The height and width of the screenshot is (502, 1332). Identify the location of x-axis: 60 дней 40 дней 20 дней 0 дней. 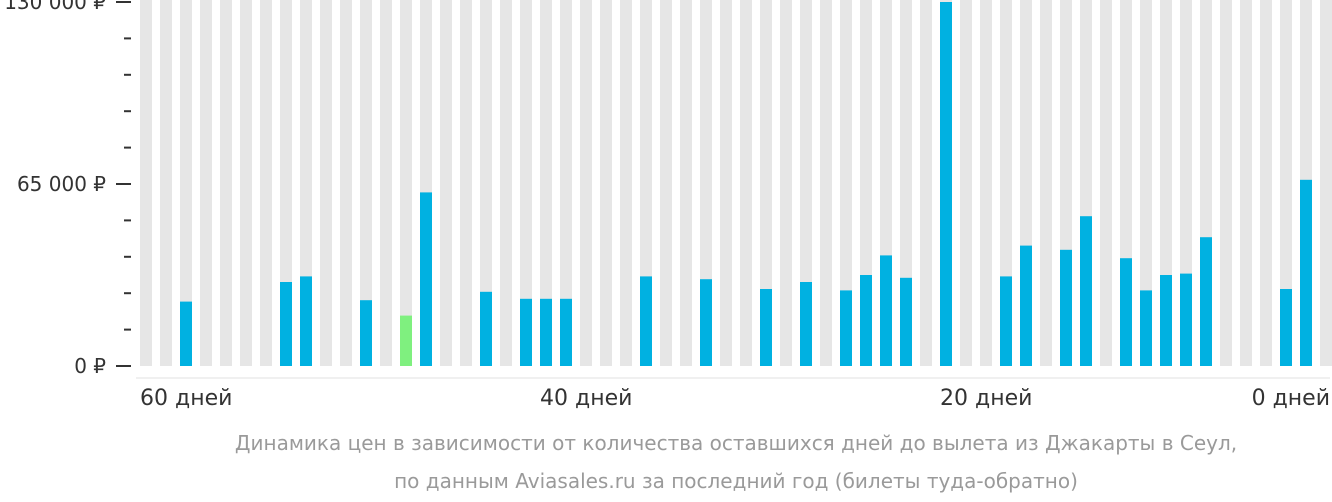
(733, 394).